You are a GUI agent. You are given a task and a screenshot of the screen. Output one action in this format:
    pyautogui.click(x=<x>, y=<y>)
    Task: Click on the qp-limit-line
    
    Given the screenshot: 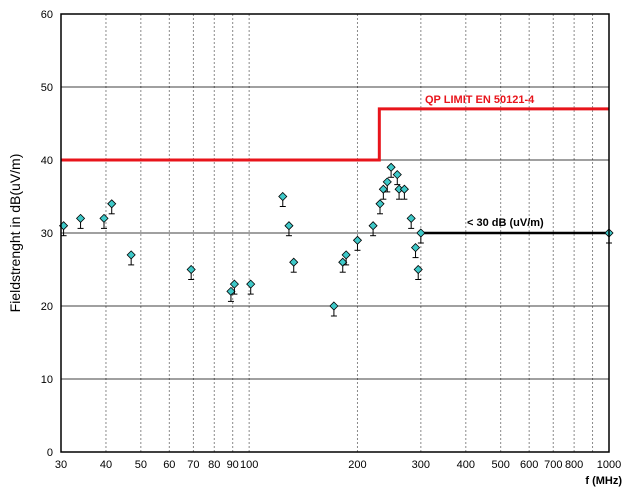 What is the action you would take?
    pyautogui.click(x=335, y=134)
    